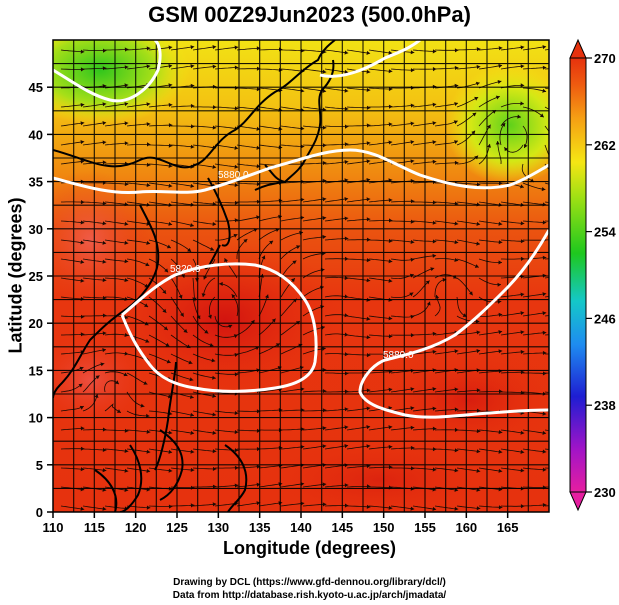 This screenshot has width=619, height=605. Describe the element at coordinates (605, 232) in the screenshot. I see `colorbar-tick-label: 254` at that location.